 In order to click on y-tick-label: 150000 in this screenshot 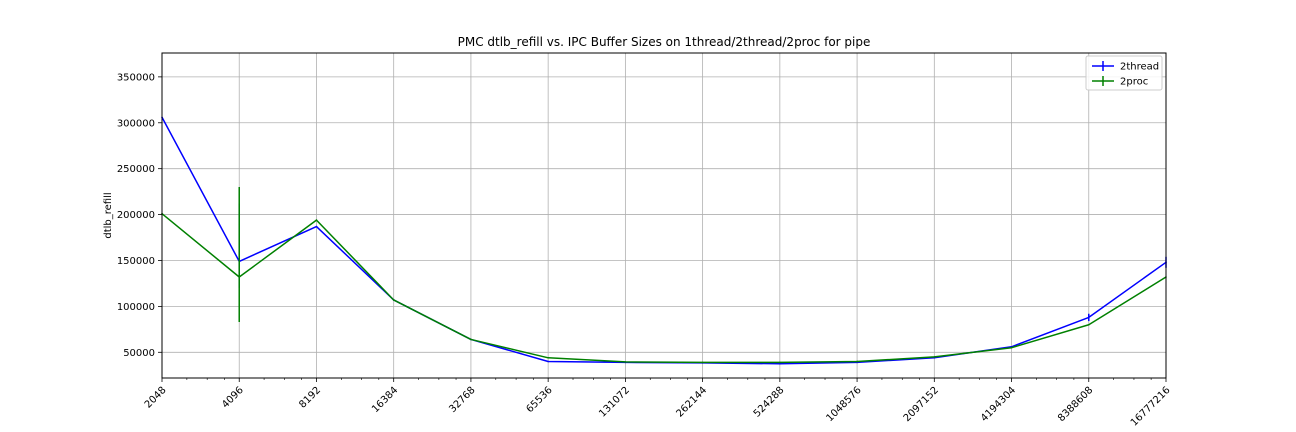, I will do `click(136, 261)`.